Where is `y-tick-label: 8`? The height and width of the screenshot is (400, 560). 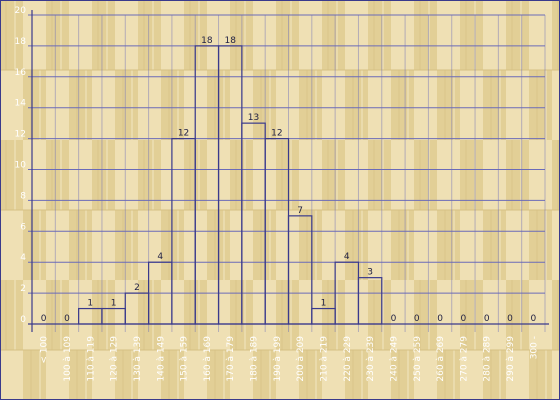
y-tick-label: 8 is located at coordinates (23, 196).